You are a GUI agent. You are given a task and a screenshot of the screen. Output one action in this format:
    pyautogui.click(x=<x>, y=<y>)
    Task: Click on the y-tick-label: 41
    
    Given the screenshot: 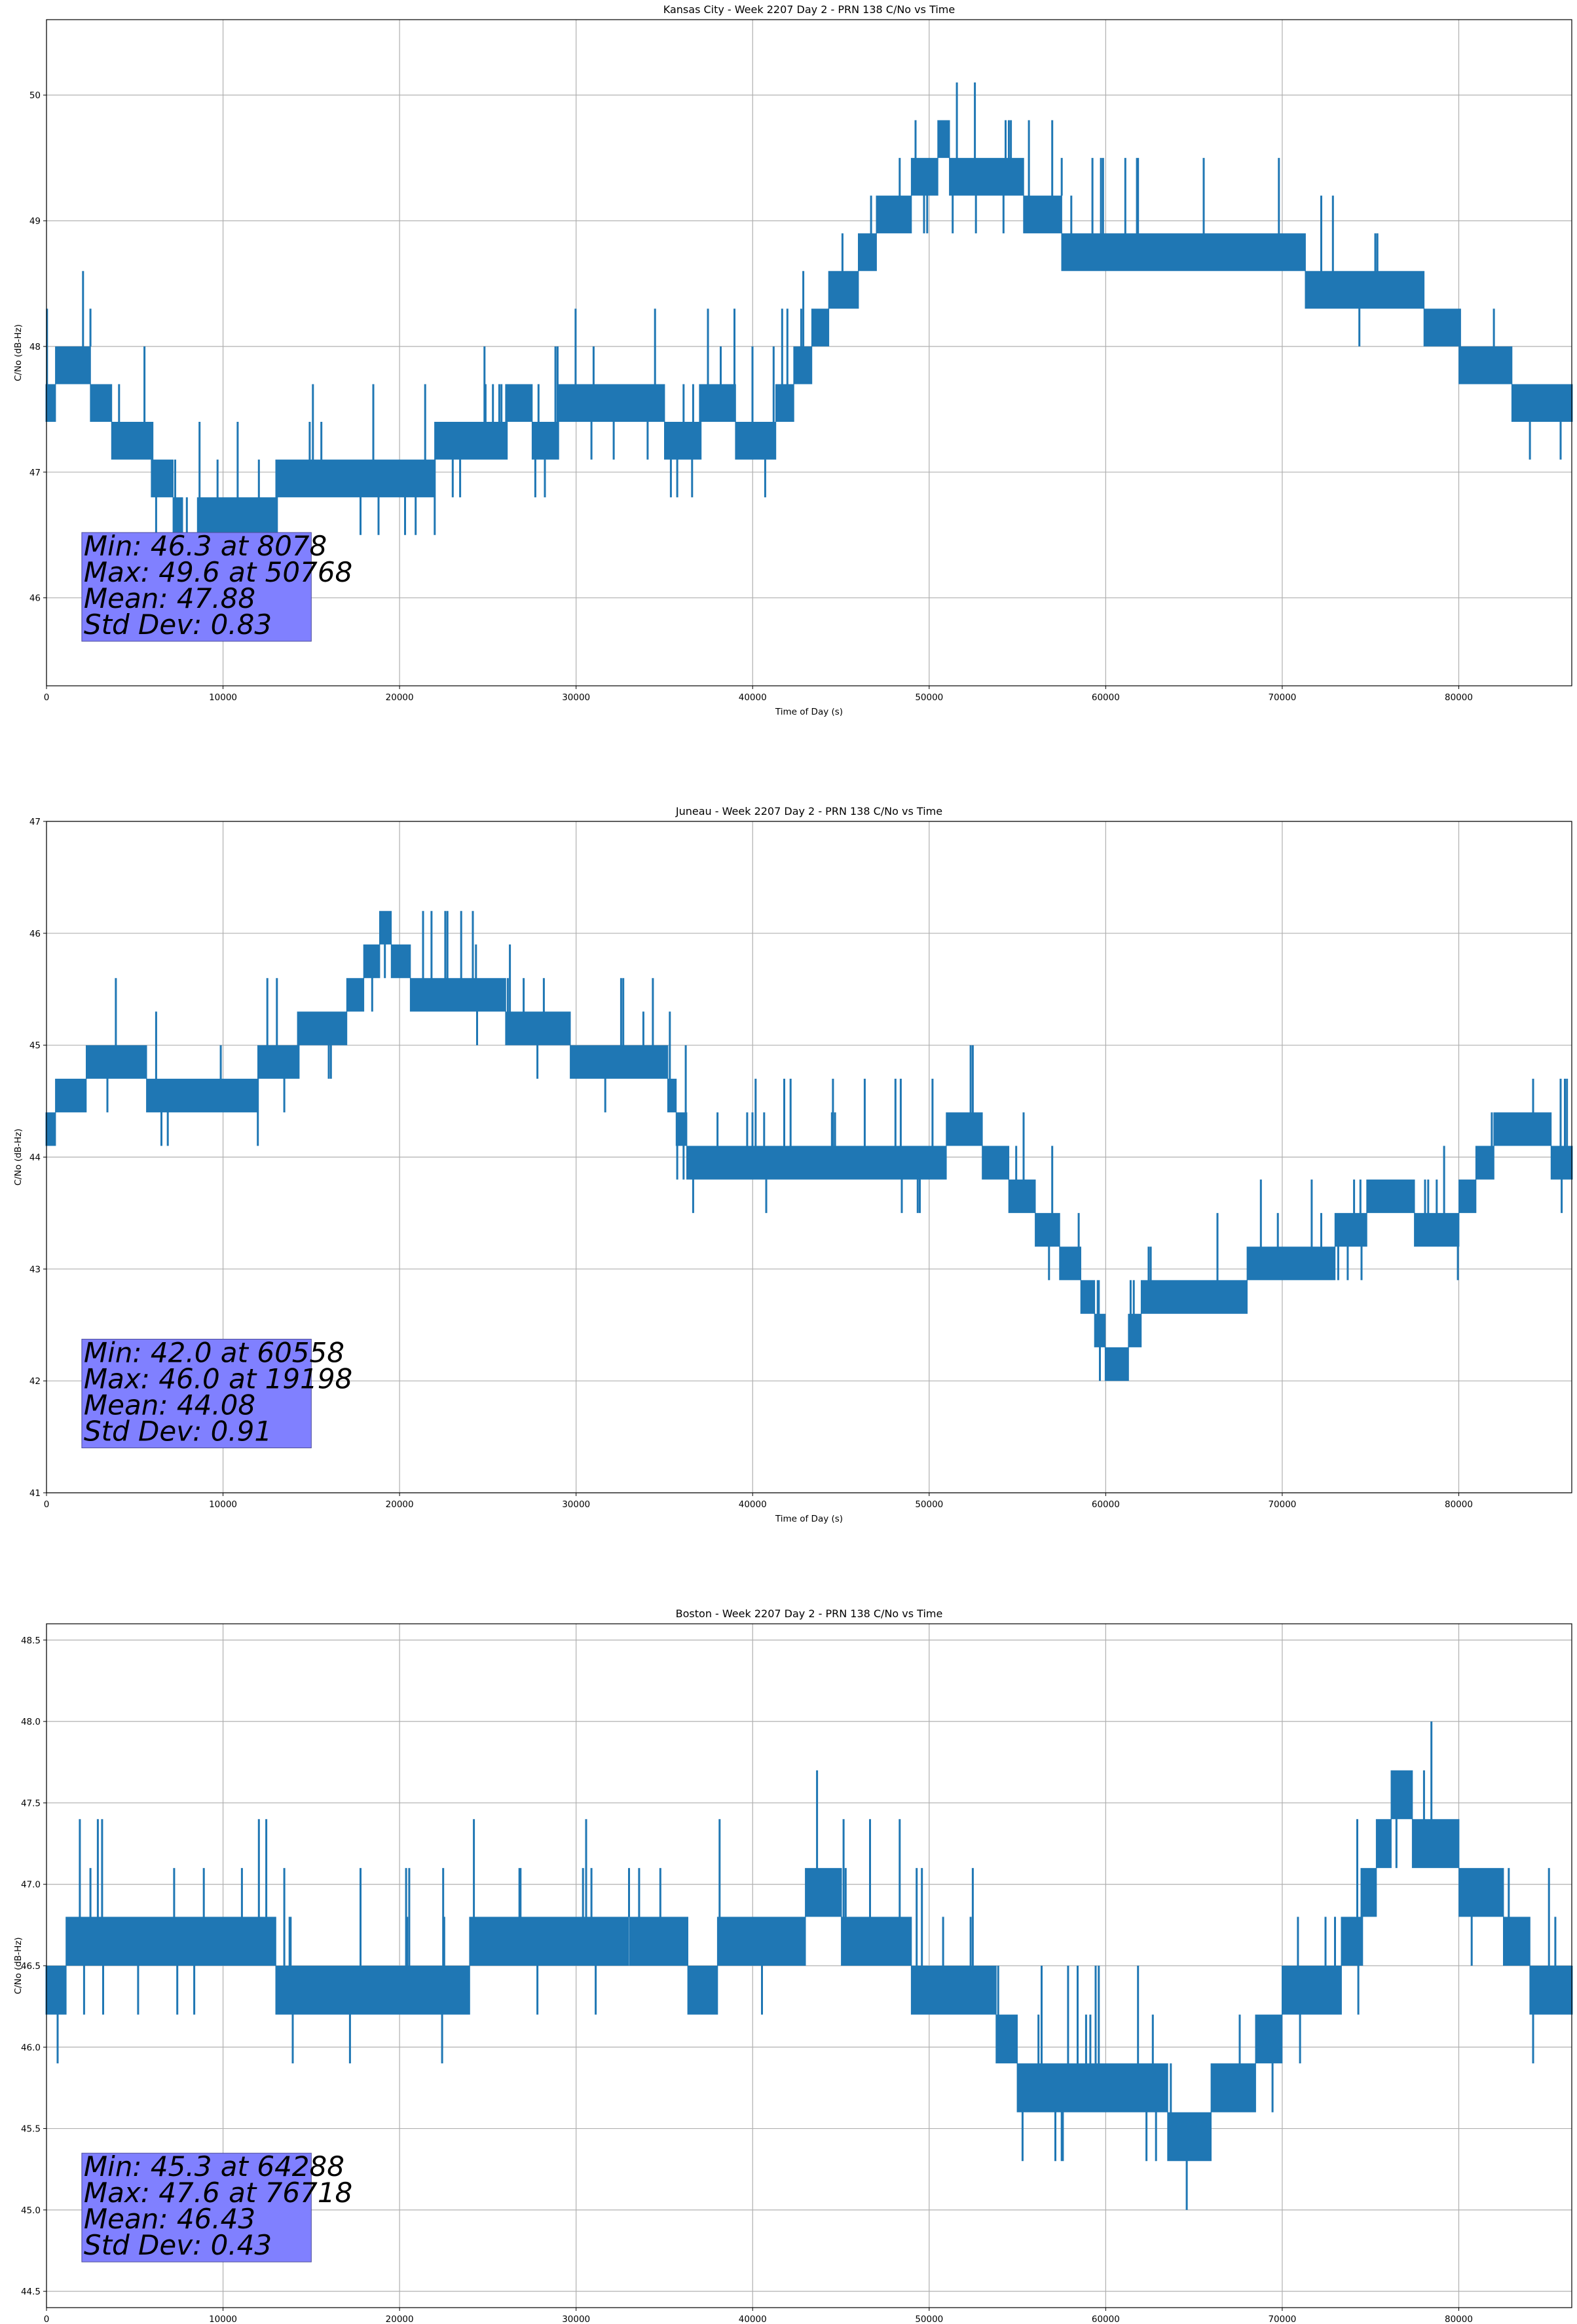 What is the action you would take?
    pyautogui.click(x=35, y=1493)
    